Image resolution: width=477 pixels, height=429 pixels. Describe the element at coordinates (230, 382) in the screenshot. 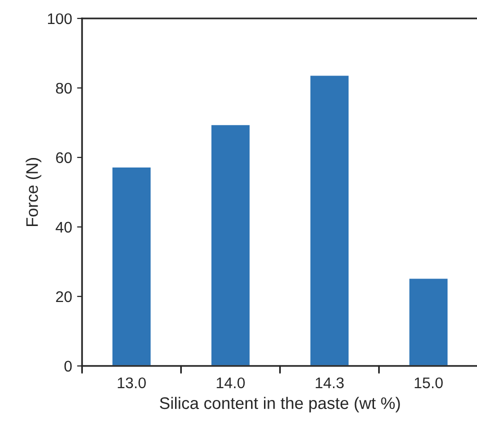

I see `x-tick-label: 14.0` at that location.